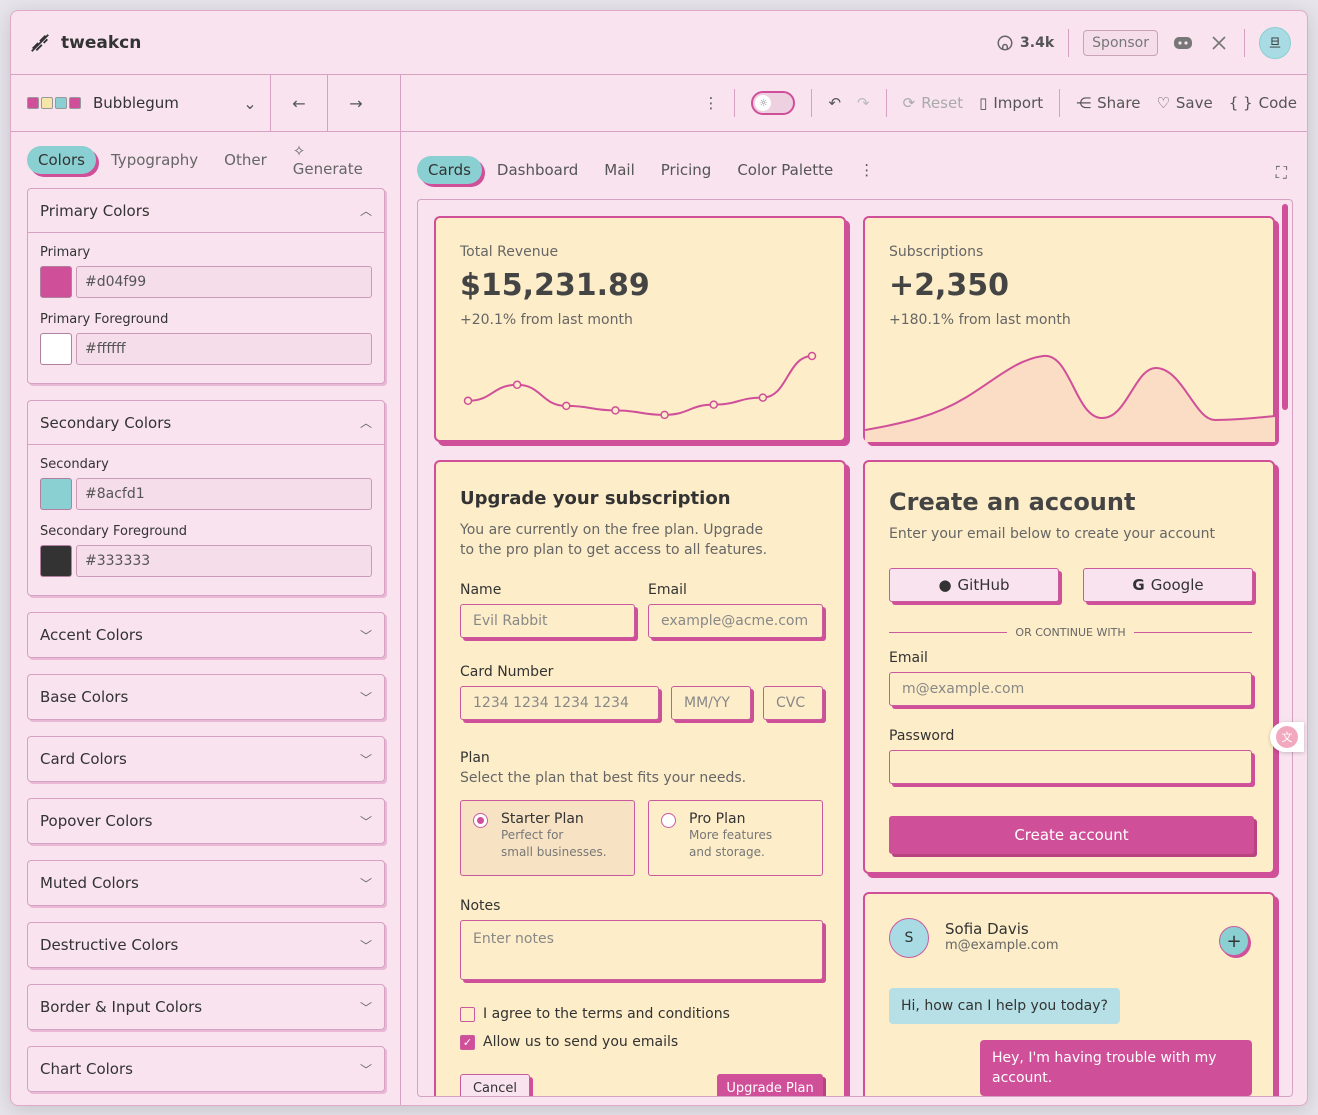 This screenshot has width=1318, height=1115. What do you see at coordinates (480, 906) in the screenshot?
I see `notes-label: Notes` at bounding box center [480, 906].